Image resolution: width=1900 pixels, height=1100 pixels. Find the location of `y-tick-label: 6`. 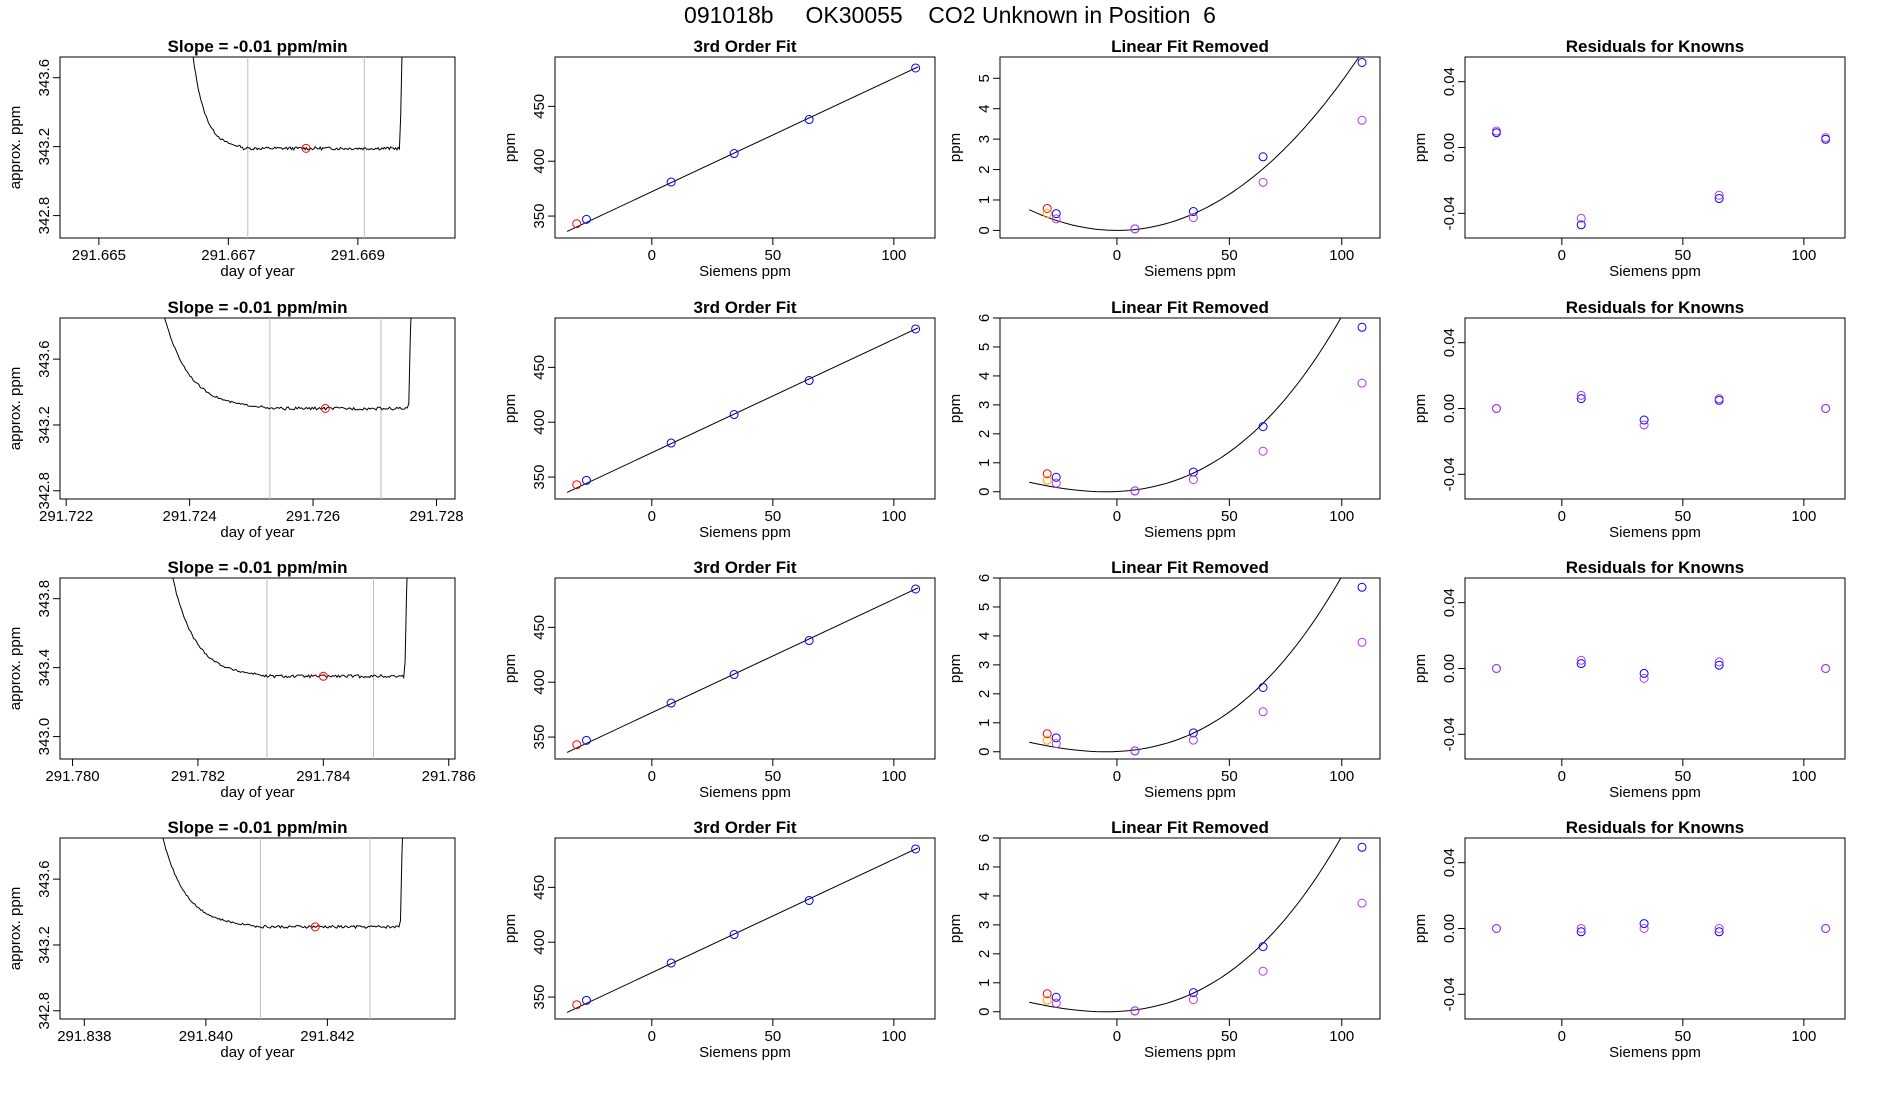

y-tick-label: 6 is located at coordinates (984, 578).